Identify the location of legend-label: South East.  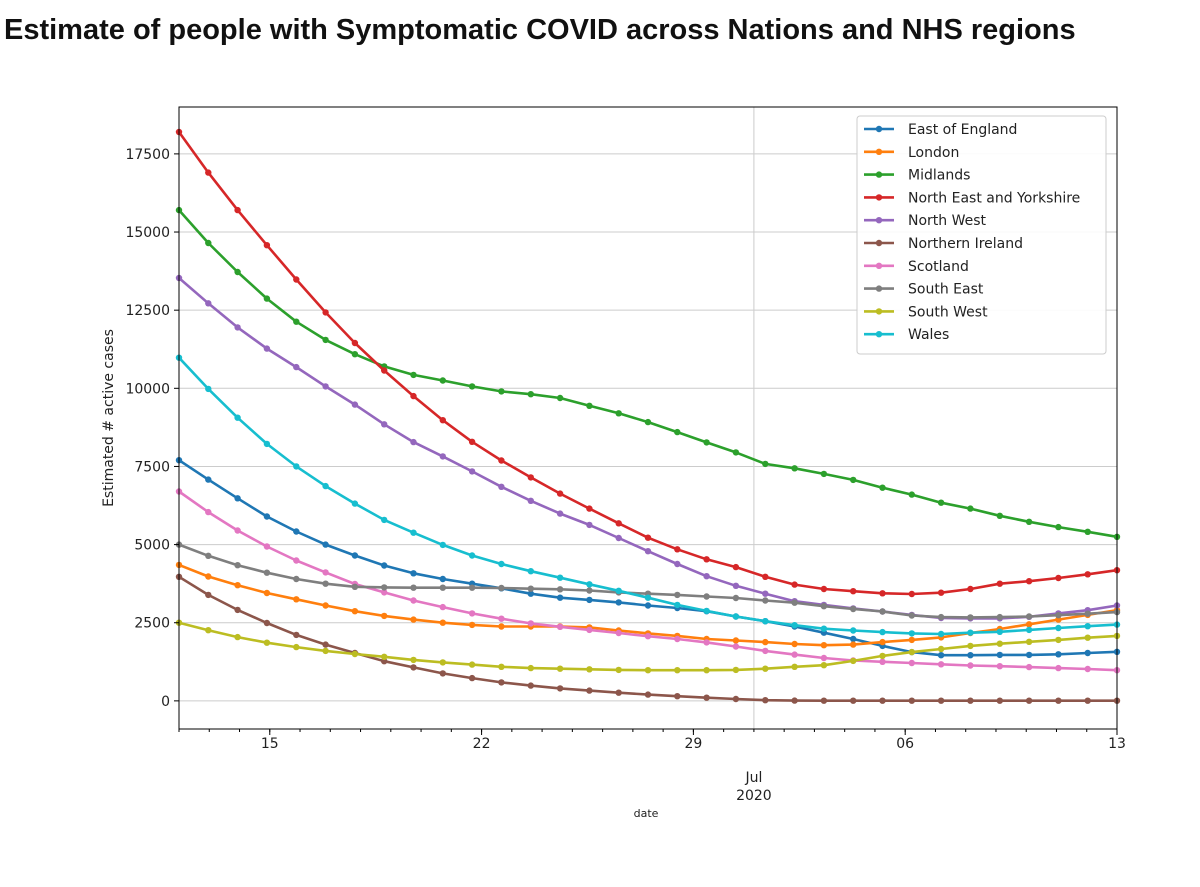
(946, 290).